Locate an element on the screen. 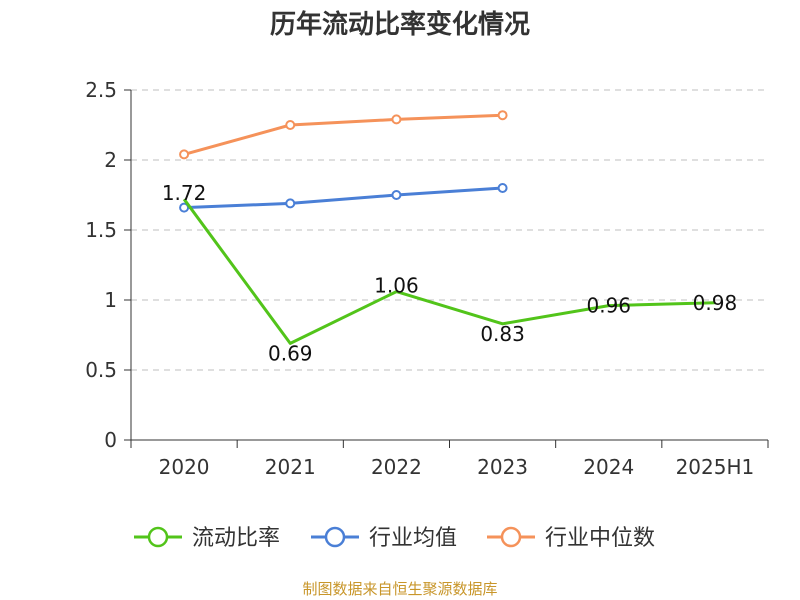 The height and width of the screenshot is (600, 800). source-note: 制图数据来自恒生聚源数据库 is located at coordinates (400, 589).